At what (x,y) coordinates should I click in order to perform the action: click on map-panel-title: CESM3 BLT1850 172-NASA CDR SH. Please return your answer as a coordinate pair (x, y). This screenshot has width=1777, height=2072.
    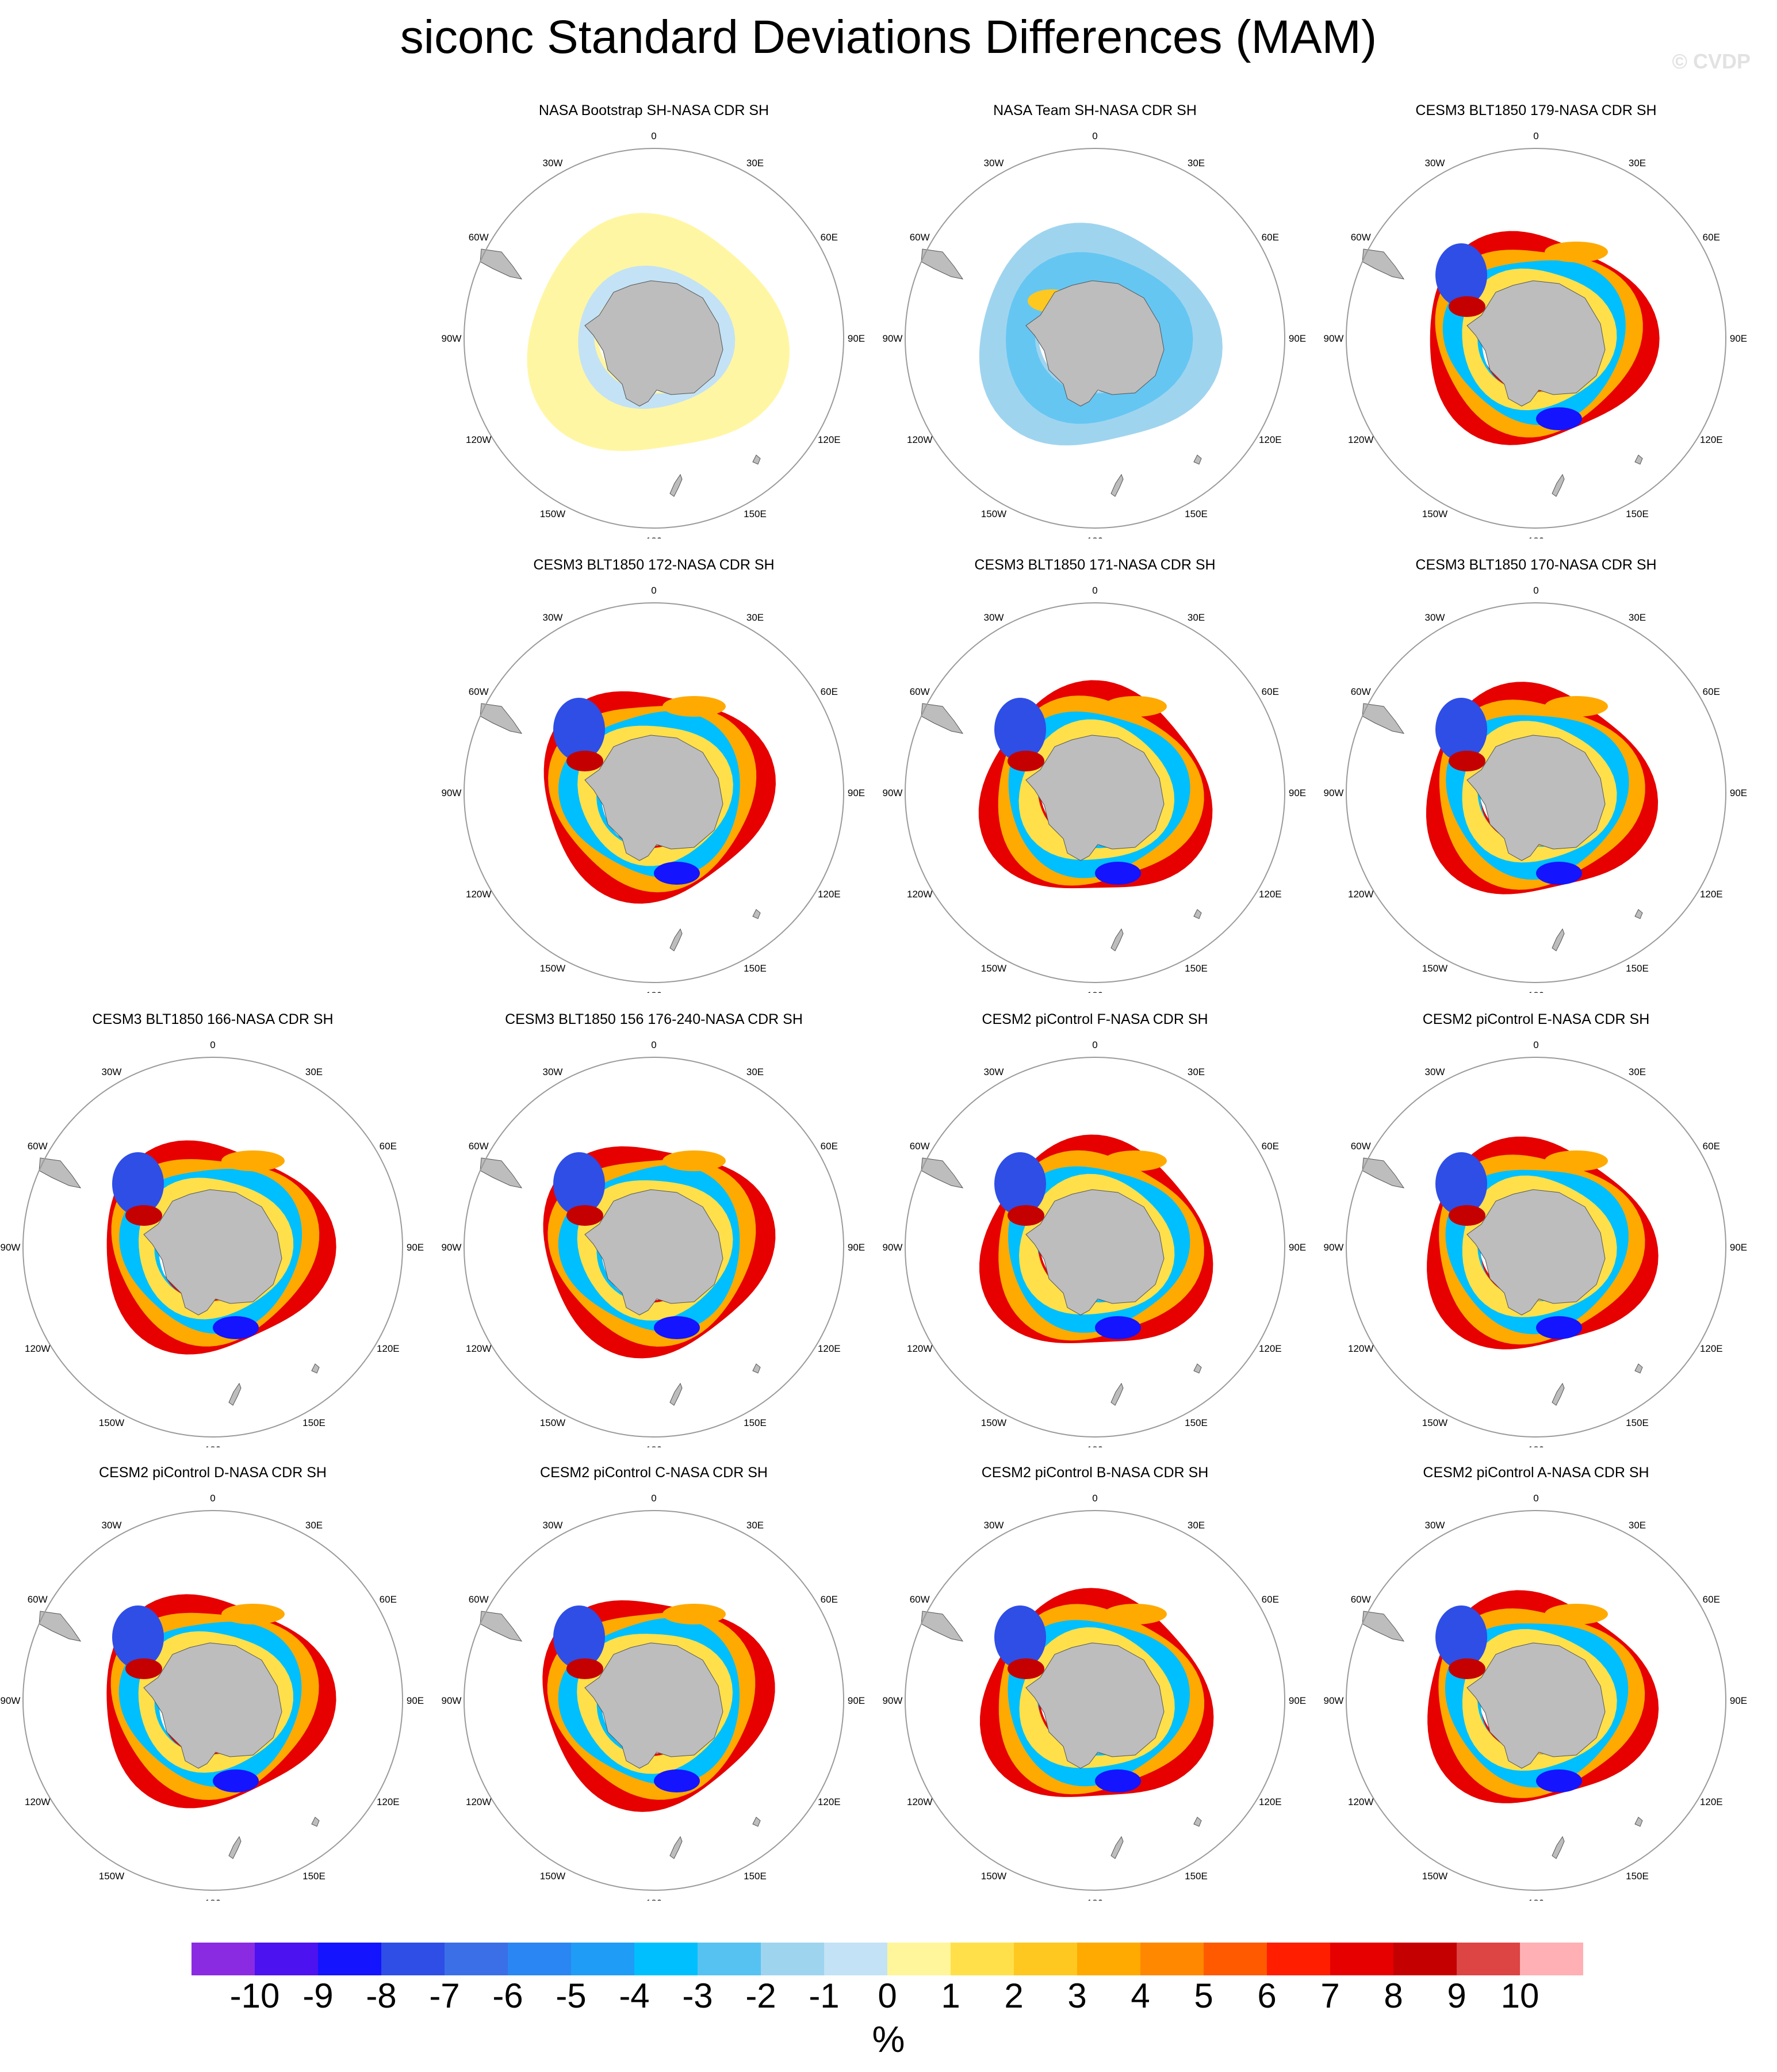
    Looking at the image, I should click on (654, 565).